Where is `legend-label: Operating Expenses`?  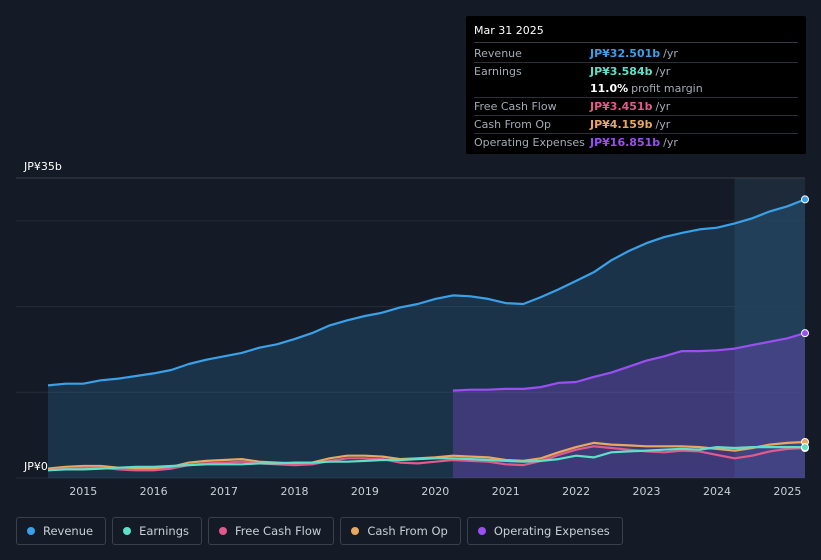 legend-label: Operating Expenses is located at coordinates (551, 531).